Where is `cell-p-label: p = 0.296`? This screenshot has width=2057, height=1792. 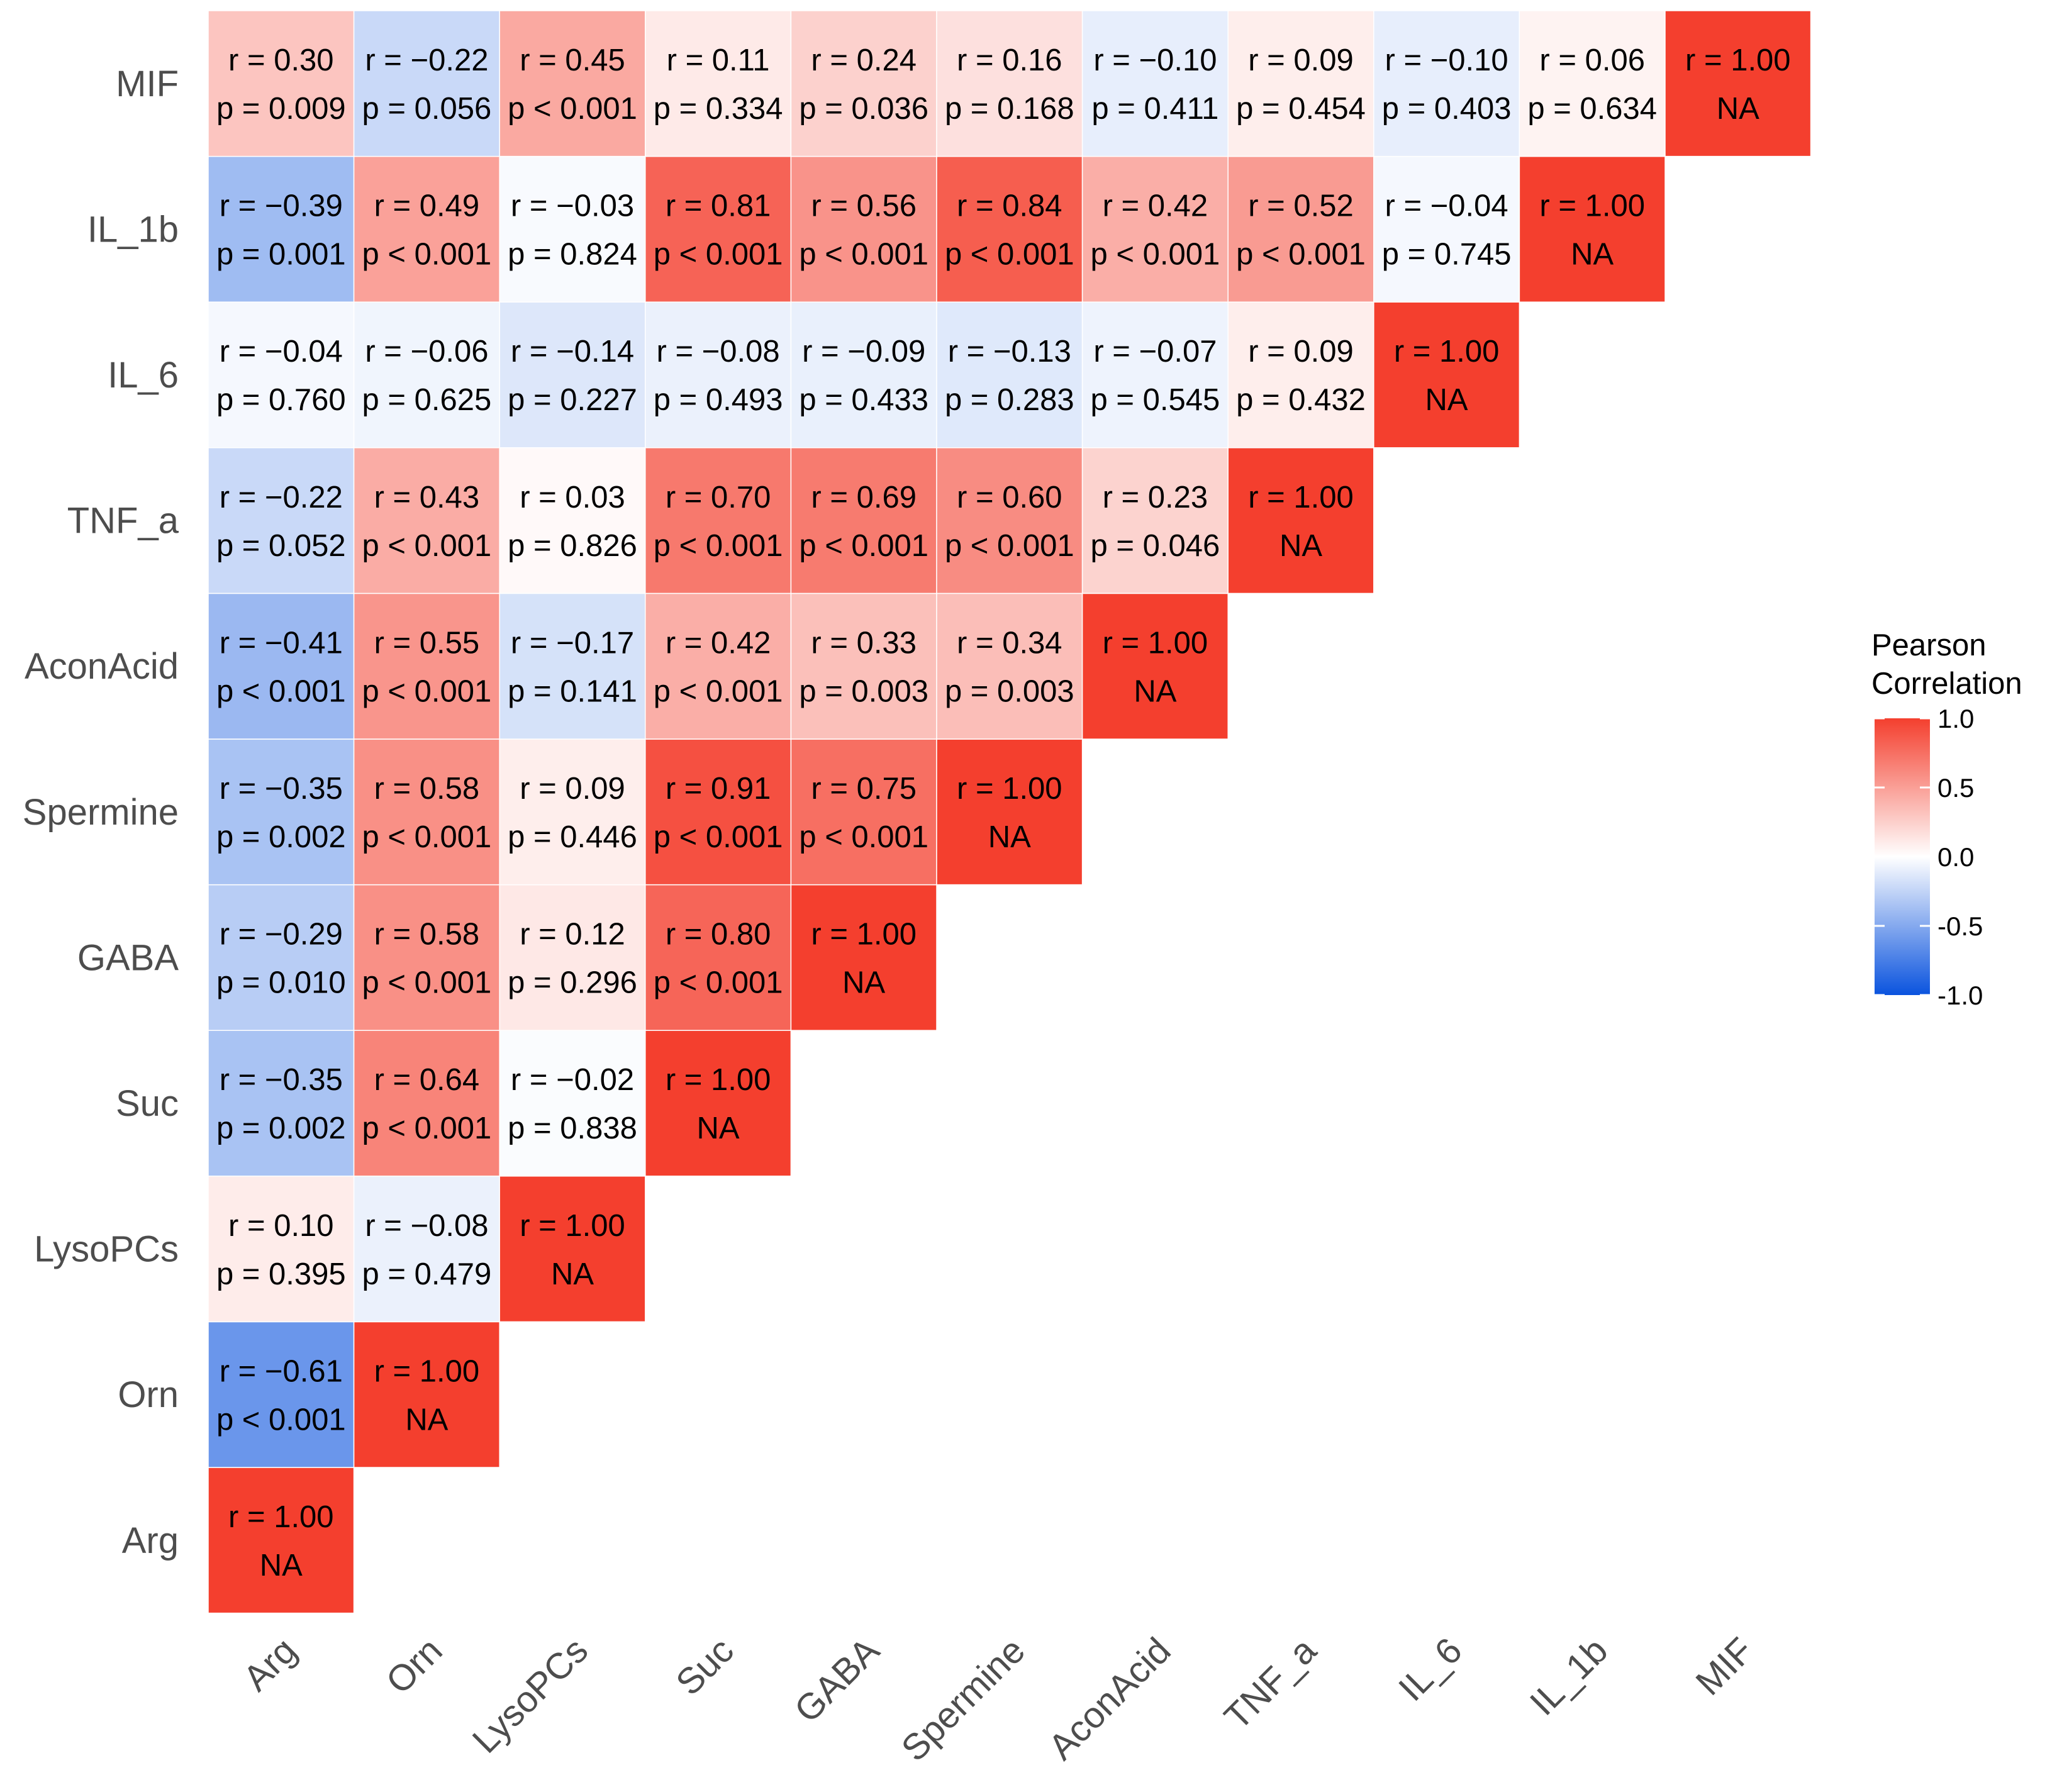 cell-p-label: p = 0.296 is located at coordinates (572, 983).